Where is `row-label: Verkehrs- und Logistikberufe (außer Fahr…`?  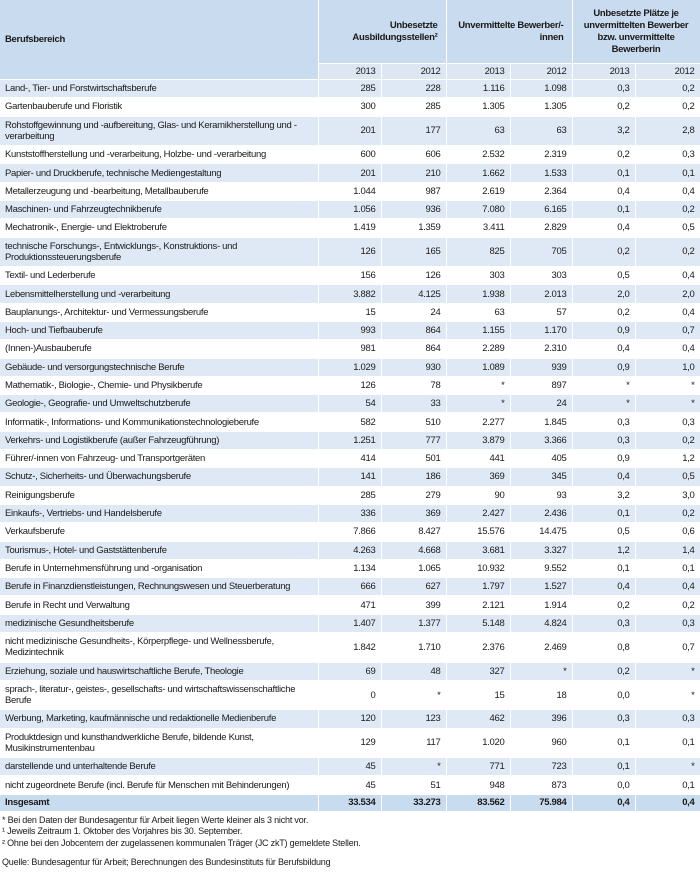
row-label: Verkehrs- und Logistikberufe (außer Fahr… is located at coordinates (159, 441).